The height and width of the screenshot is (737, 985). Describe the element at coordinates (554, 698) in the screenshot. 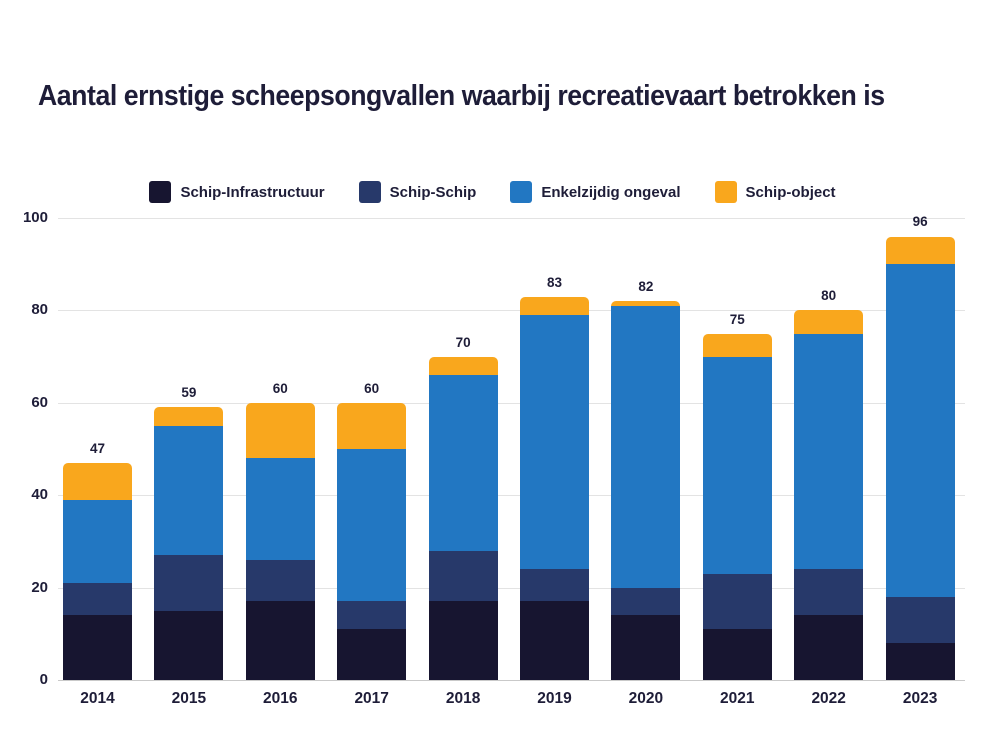

I see `x-axis-tick-label: 2019` at that location.